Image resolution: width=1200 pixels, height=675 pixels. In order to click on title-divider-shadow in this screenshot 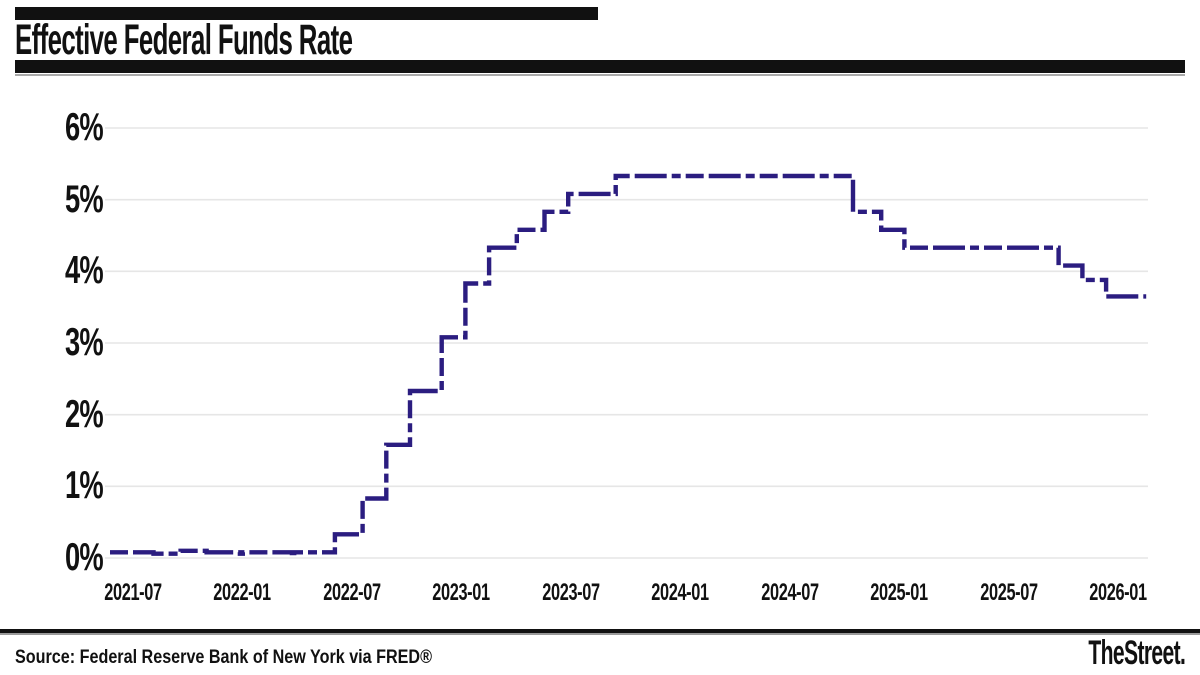, I will do `click(600, 75)`.